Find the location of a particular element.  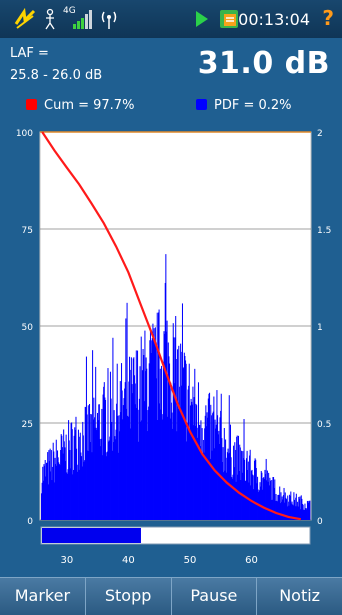

legend-pdf: PDF = 0.2% is located at coordinates (244, 105).